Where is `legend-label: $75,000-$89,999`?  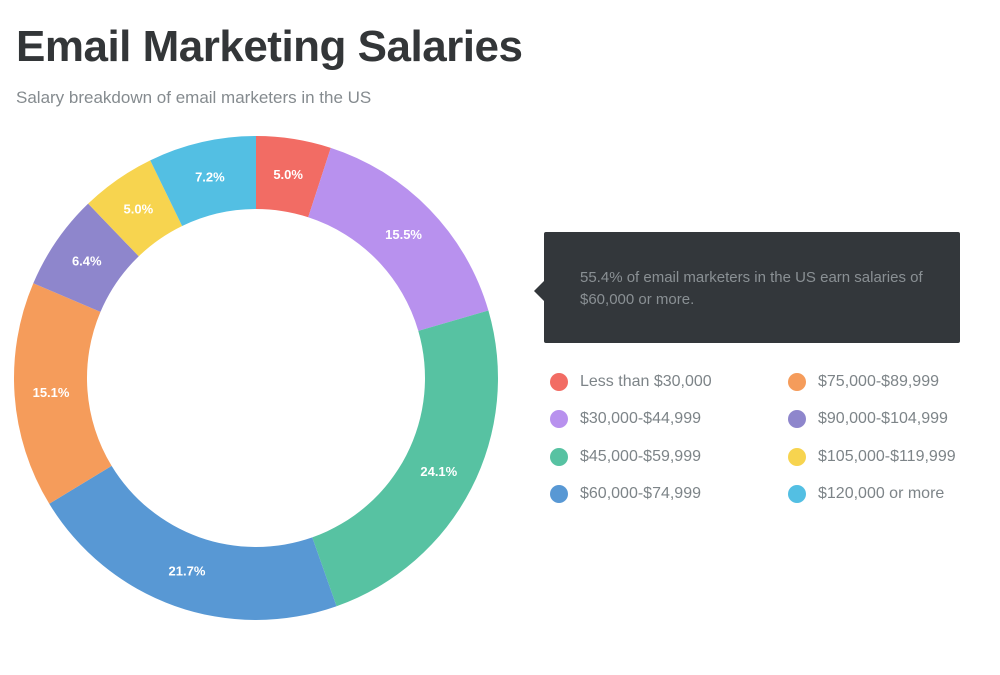 legend-label: $75,000-$89,999 is located at coordinates (878, 381).